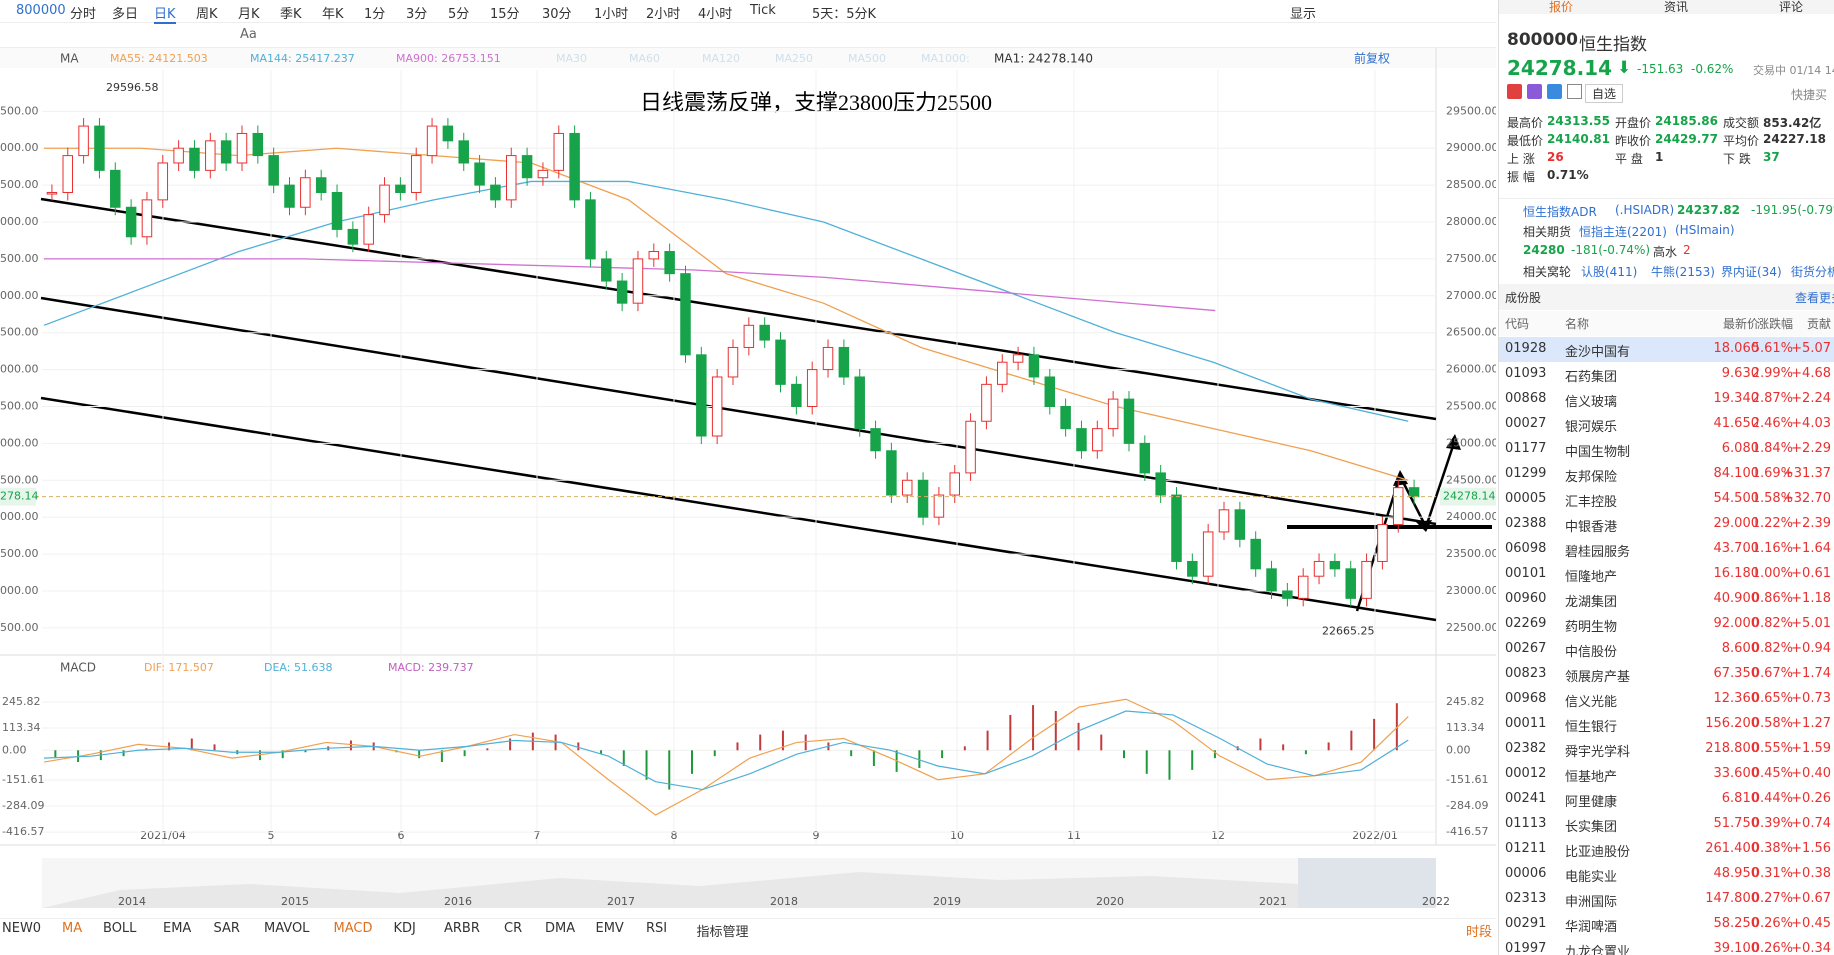  I want to click on indicator-tab: EMV, so click(609, 928).